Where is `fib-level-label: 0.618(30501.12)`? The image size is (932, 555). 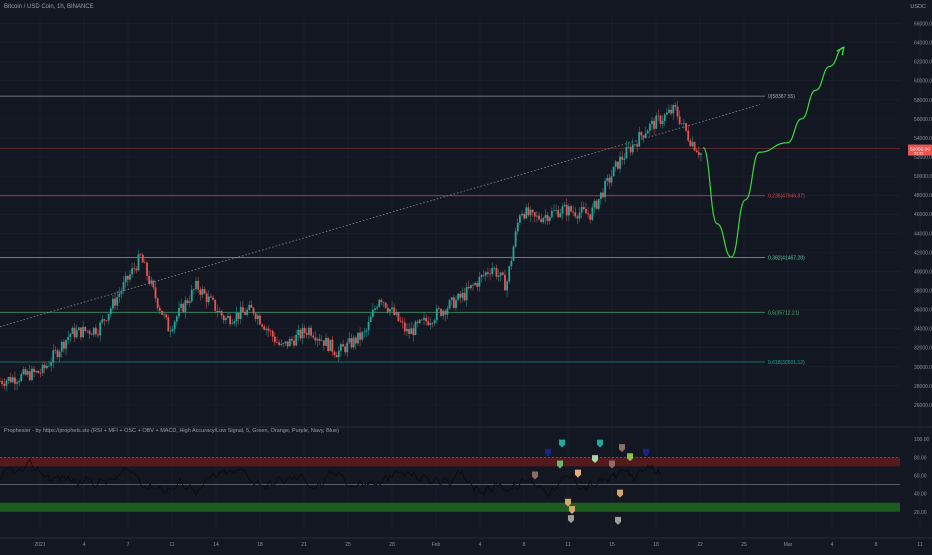
fib-level-label: 0.618(30501.12) is located at coordinates (786, 363).